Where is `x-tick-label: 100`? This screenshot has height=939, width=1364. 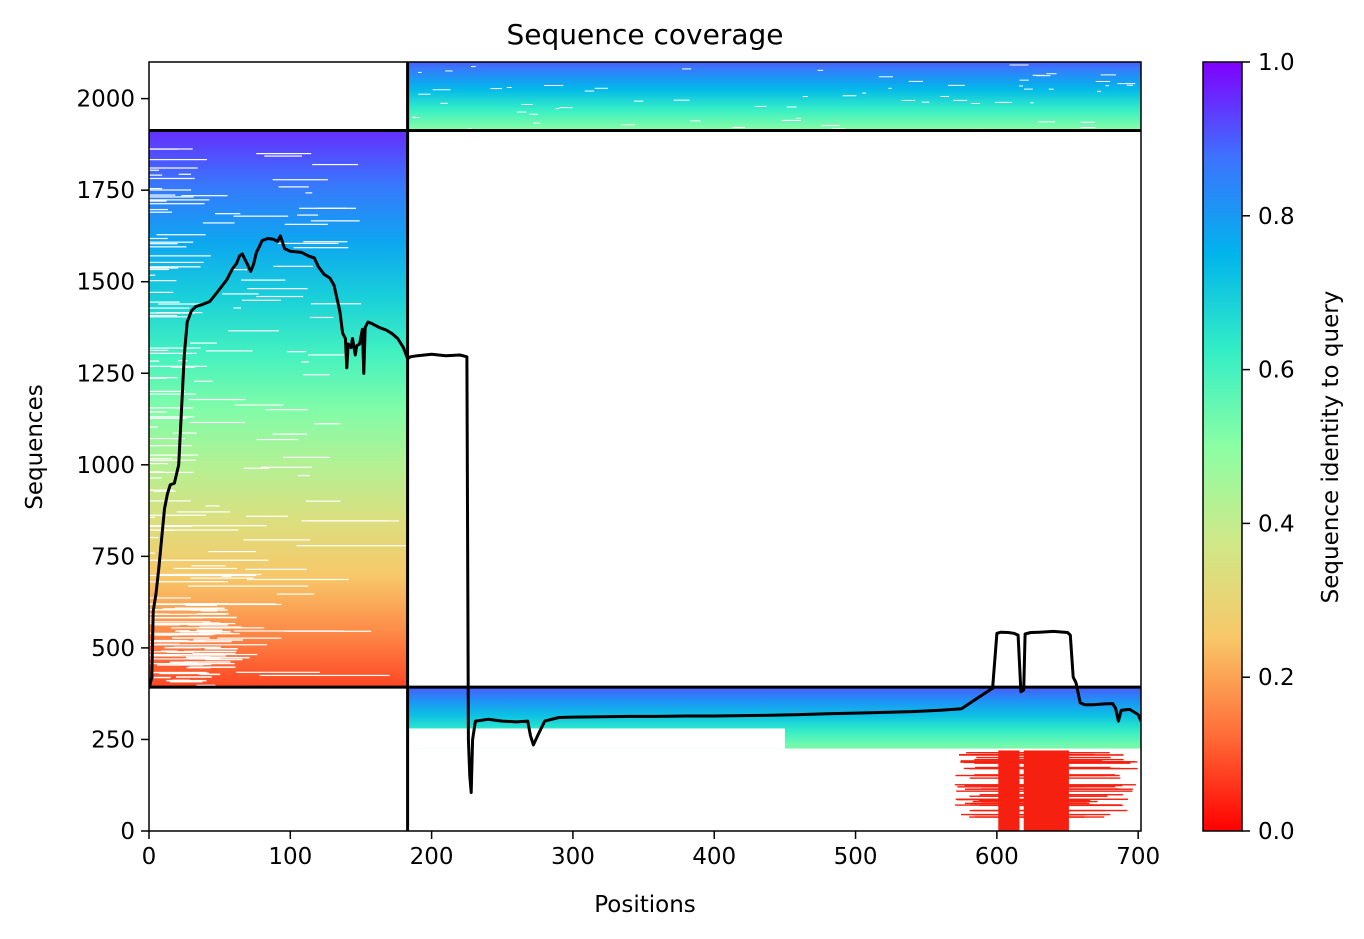 x-tick-label: 100 is located at coordinates (290, 857).